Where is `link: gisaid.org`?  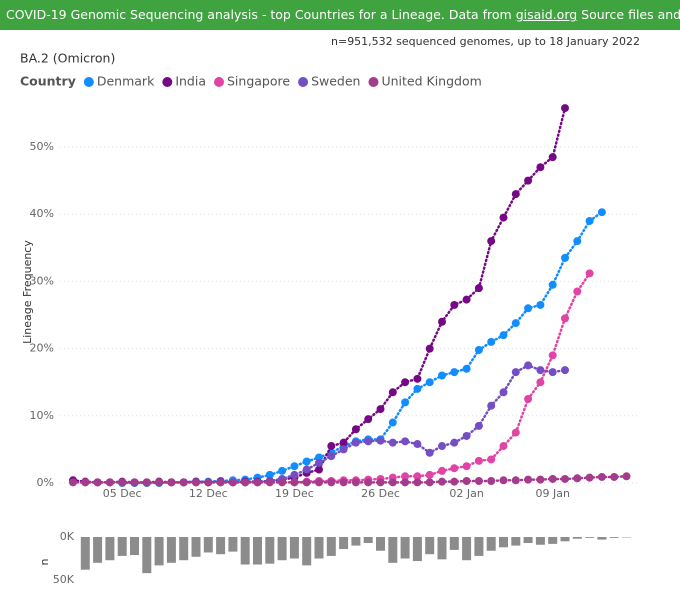 link: gisaid.org is located at coordinates (546, 14).